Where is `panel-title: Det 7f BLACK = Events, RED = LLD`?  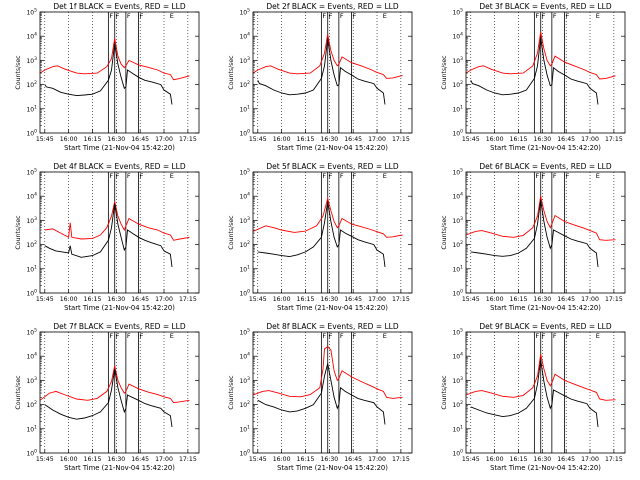 panel-title: Det 7f BLACK = Events, RED = LLD is located at coordinates (119, 326).